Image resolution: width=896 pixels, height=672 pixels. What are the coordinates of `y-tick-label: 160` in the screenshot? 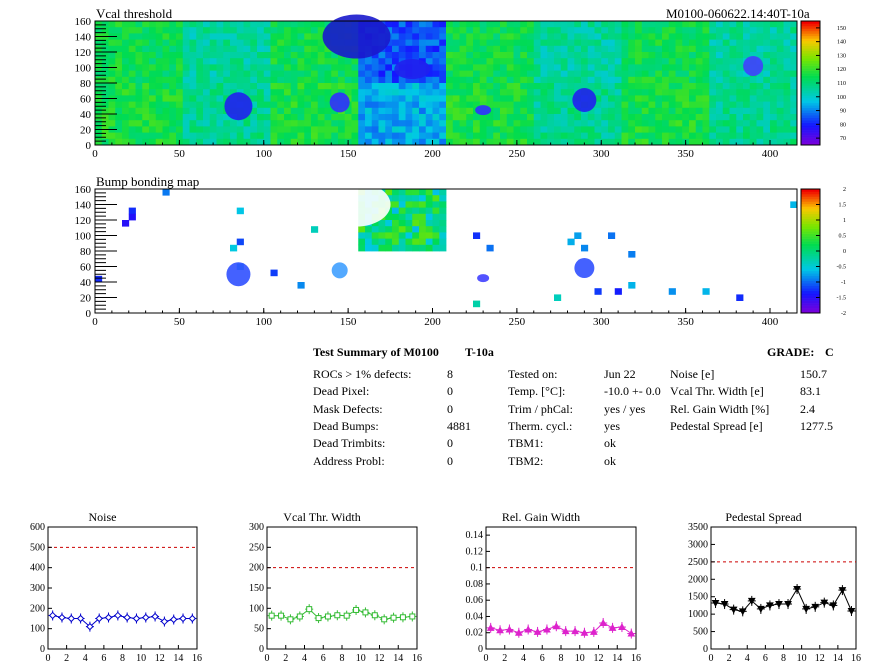 It's located at (83, 22).